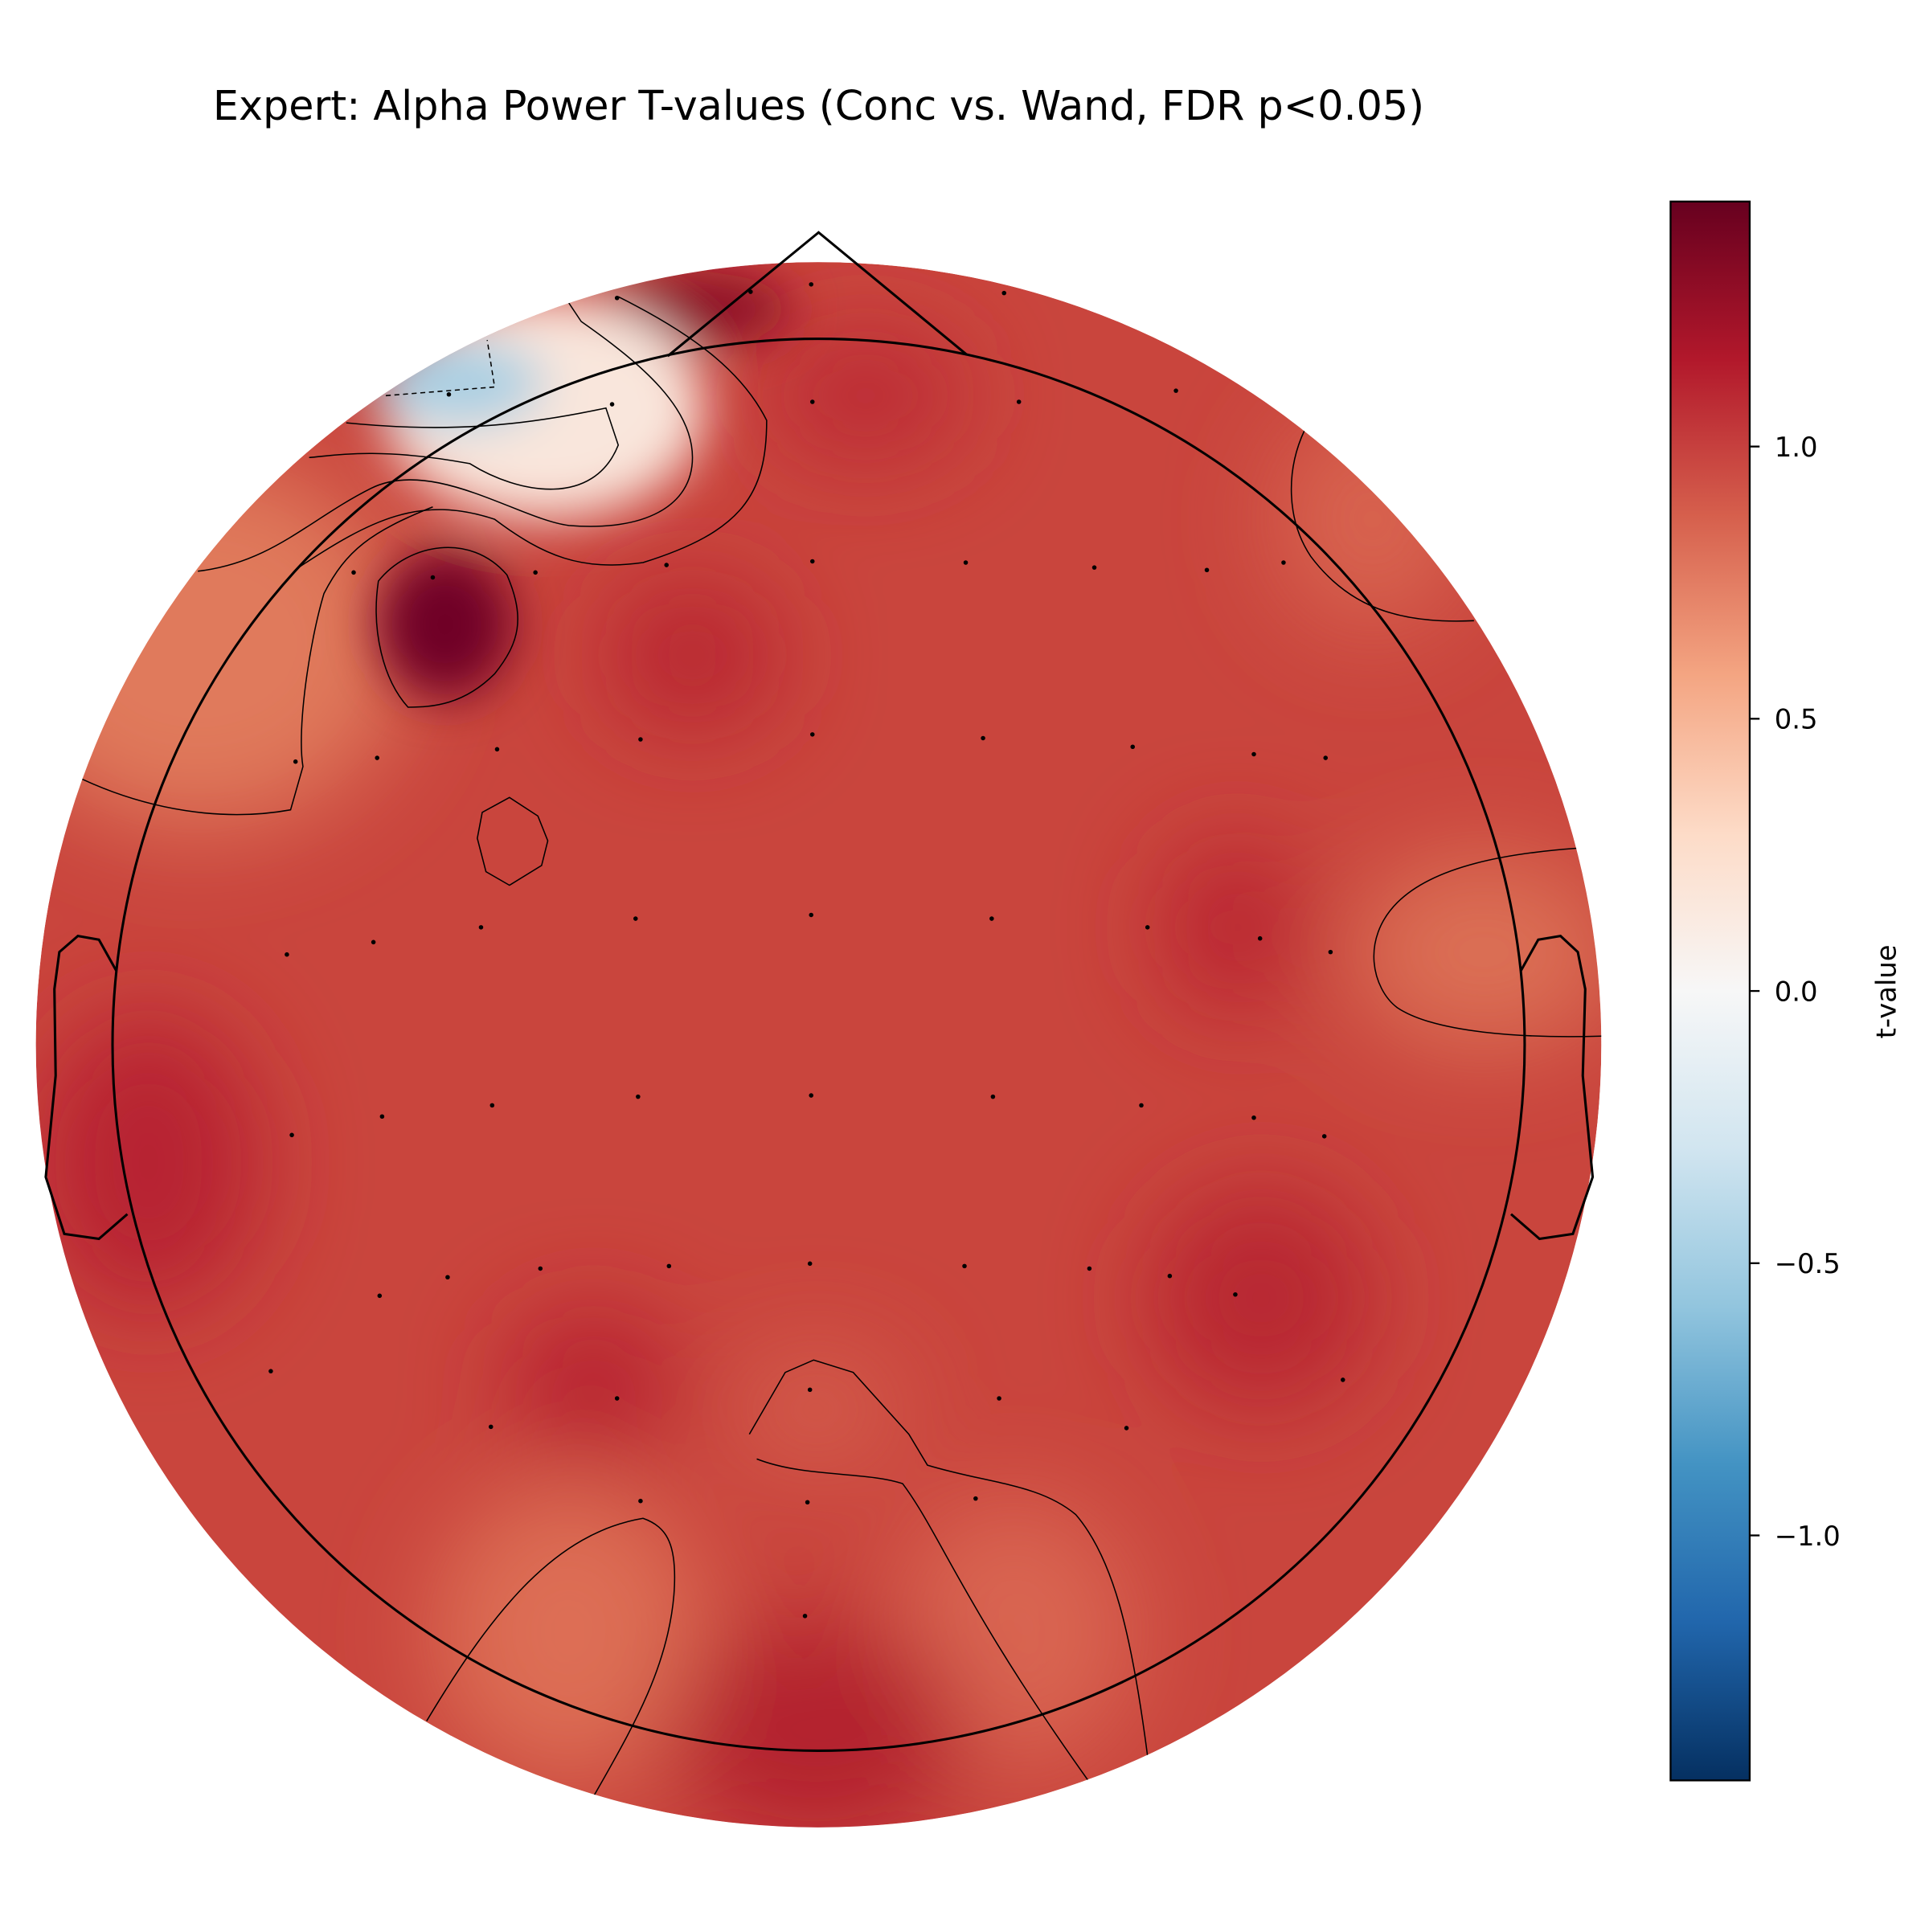 This screenshot has width=1929, height=1932. Describe the element at coordinates (1808, 1263) in the screenshot. I see `colorbar-tick-label: −0.5` at that location.